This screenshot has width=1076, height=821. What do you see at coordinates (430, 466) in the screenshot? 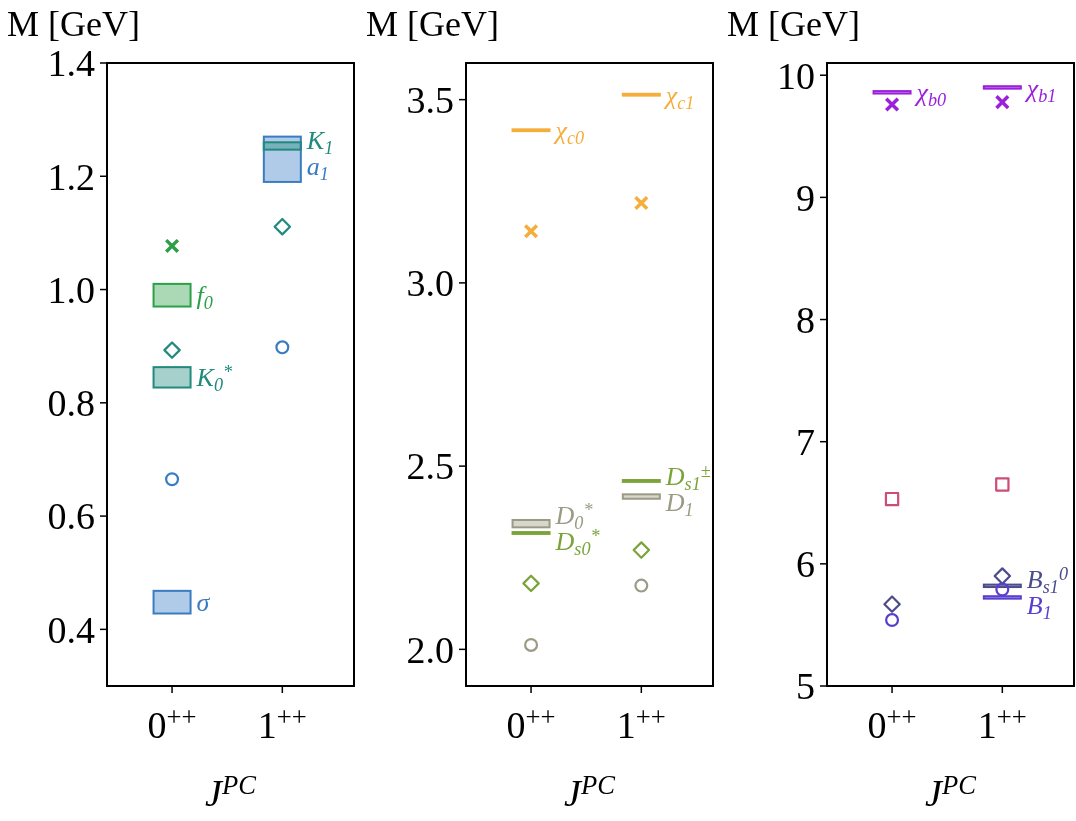
I see `y-tick-label: 2.5` at bounding box center [430, 466].